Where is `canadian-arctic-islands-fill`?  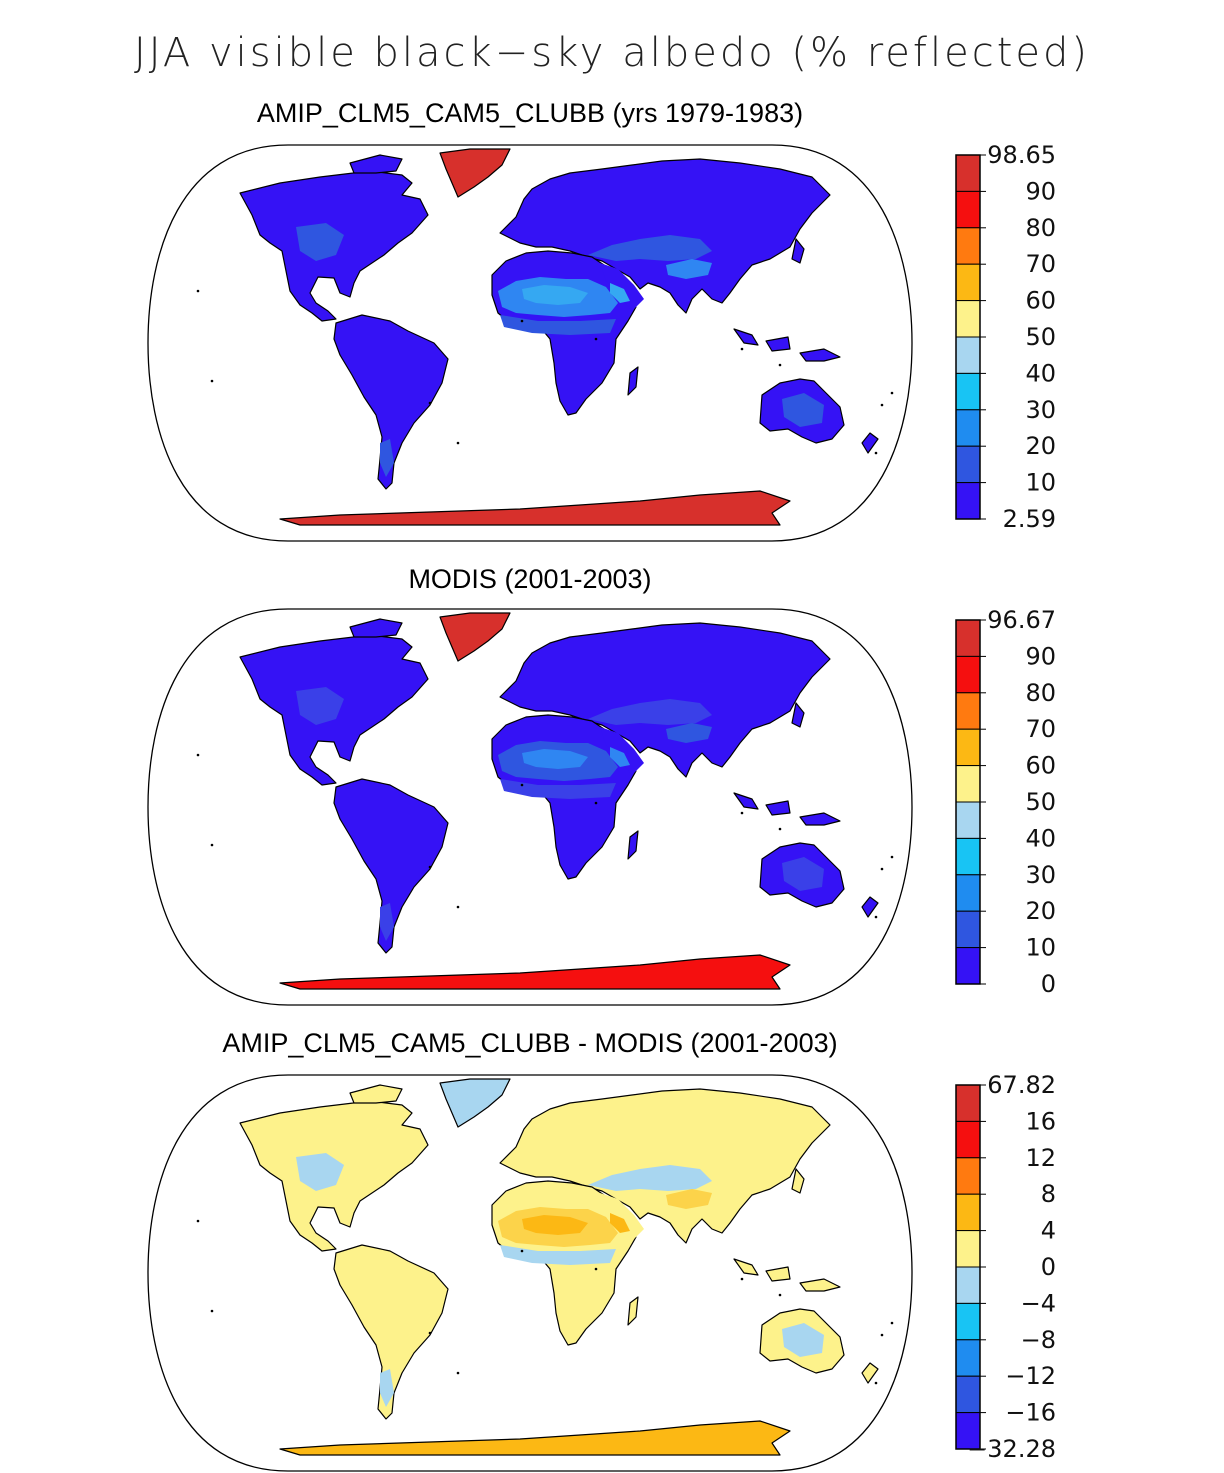
canadian-arctic-islands-fill is located at coordinates (376, 1094).